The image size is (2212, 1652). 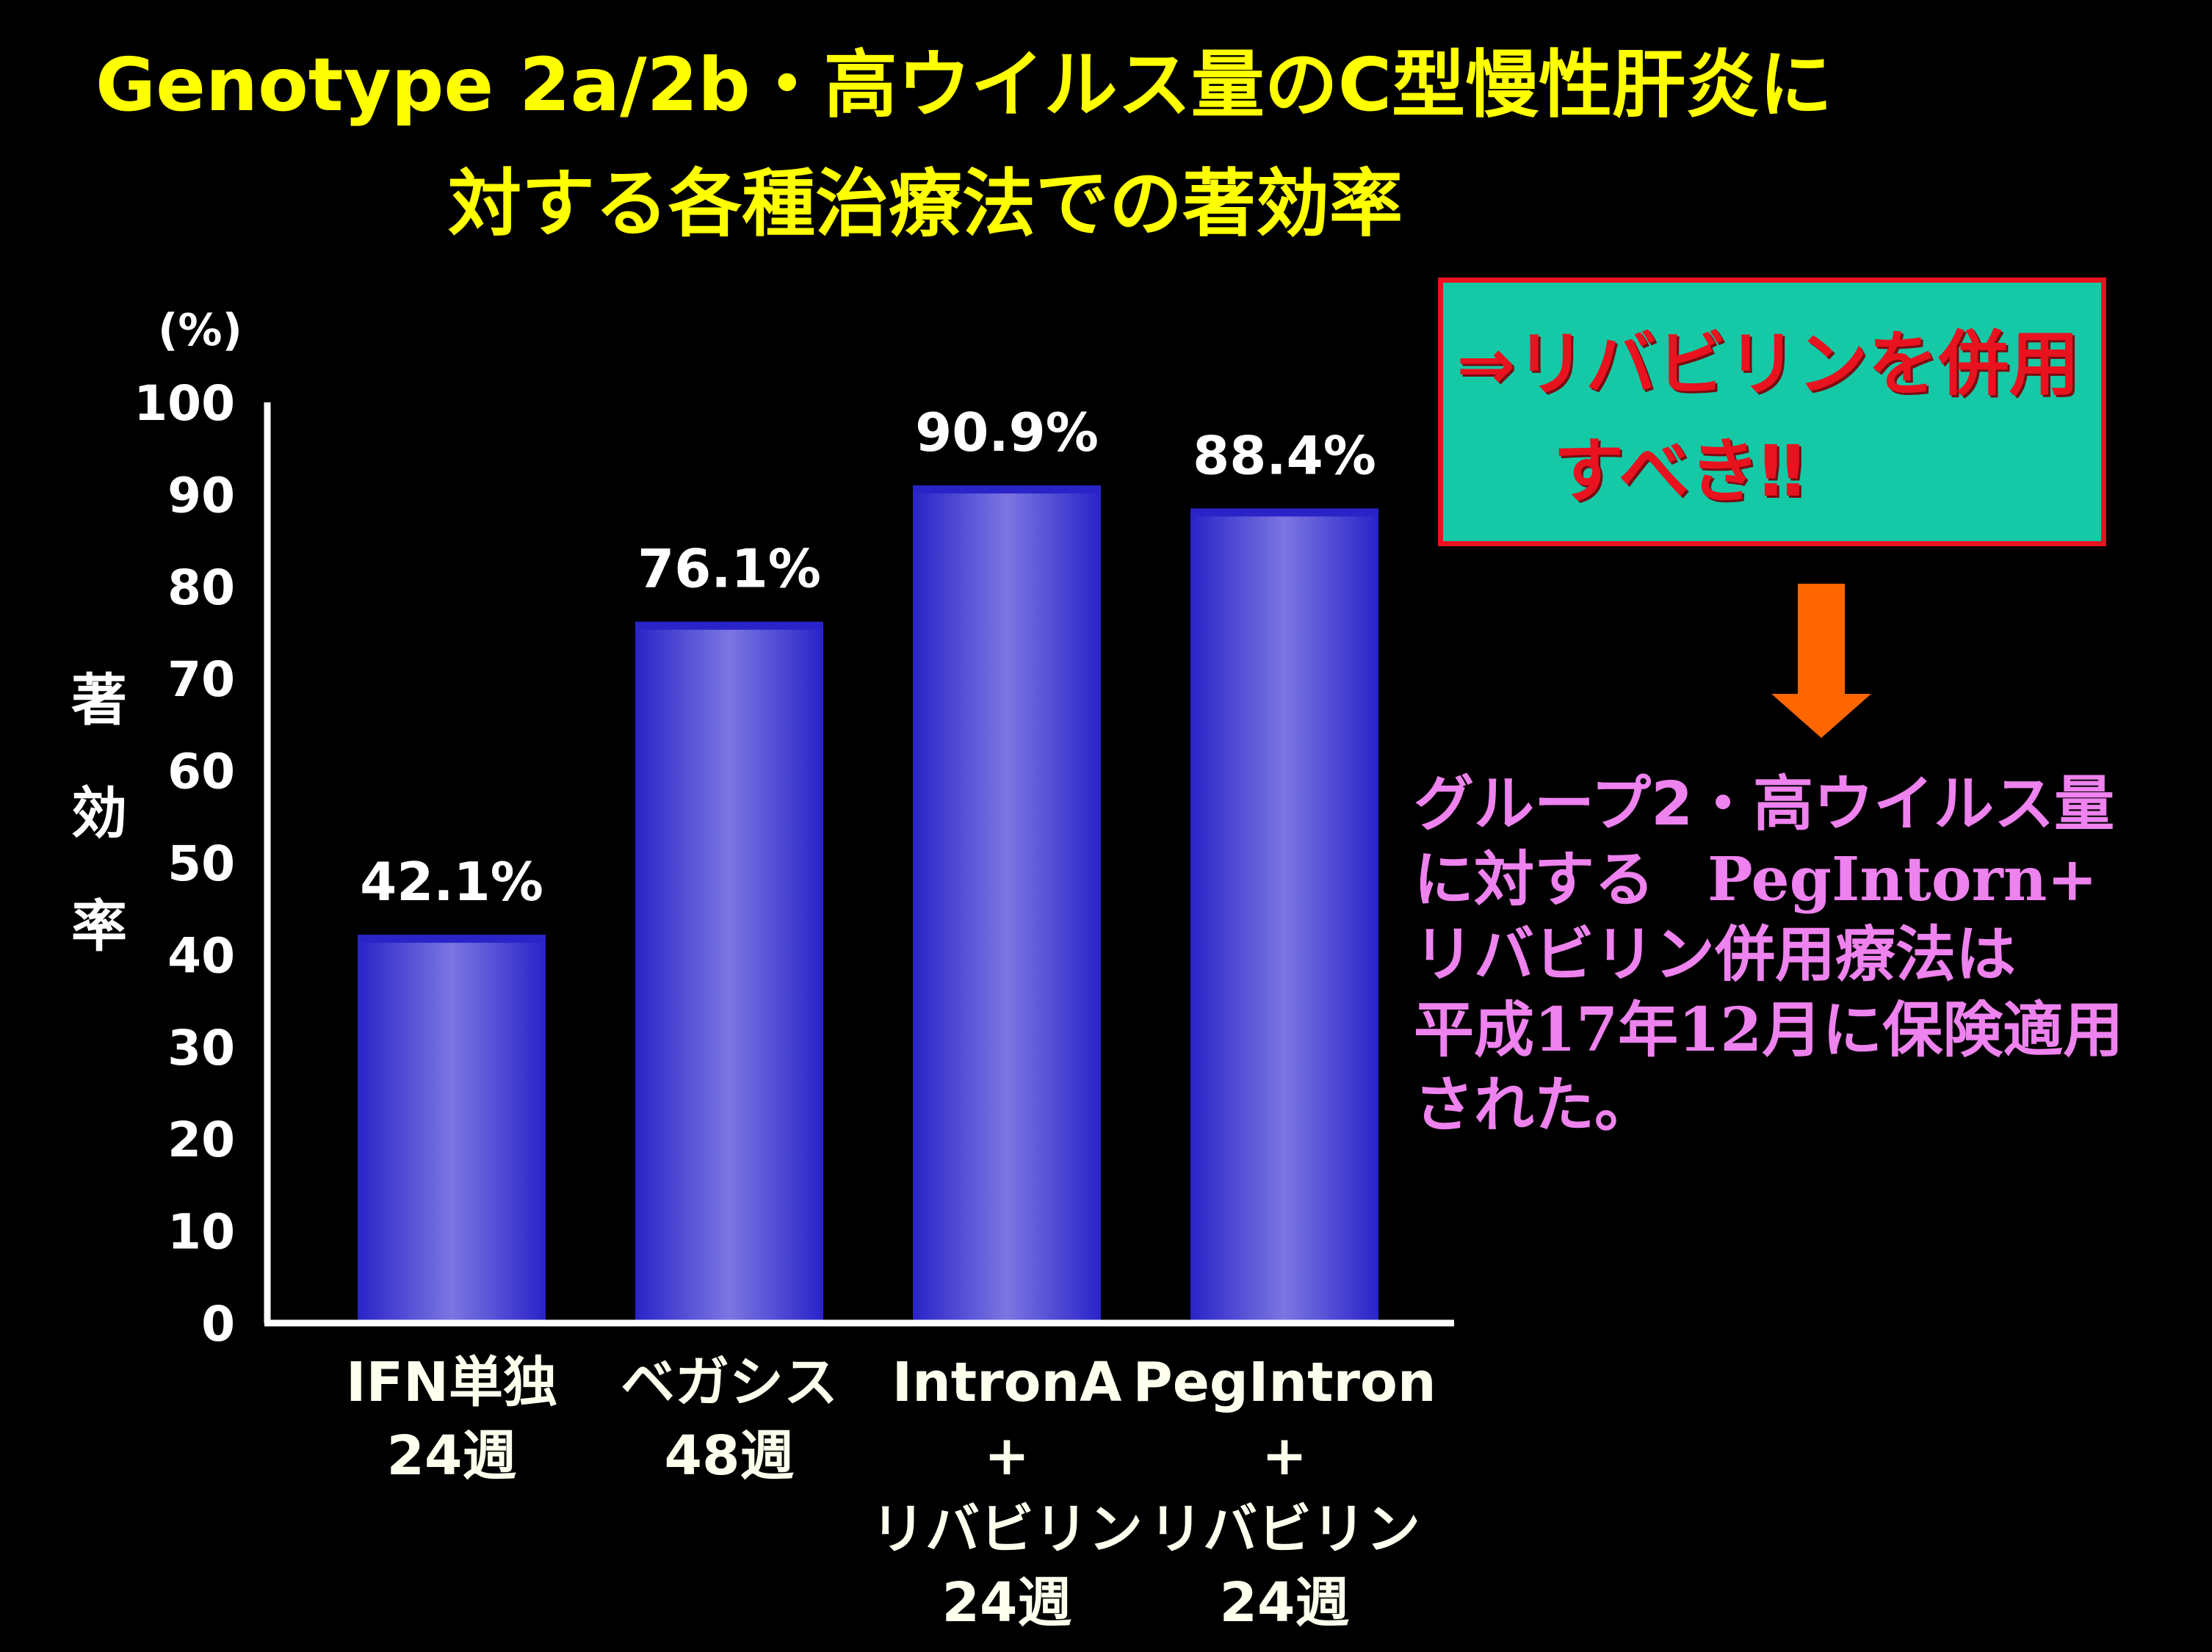 I want to click on y-tick-label: 20, so click(x=201, y=1140).